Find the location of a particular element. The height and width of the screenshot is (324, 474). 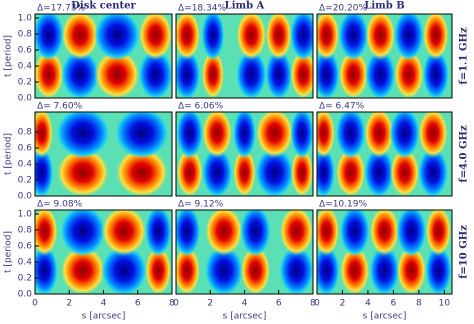

row-label: f=1.1 GHz is located at coordinates (464, 56).